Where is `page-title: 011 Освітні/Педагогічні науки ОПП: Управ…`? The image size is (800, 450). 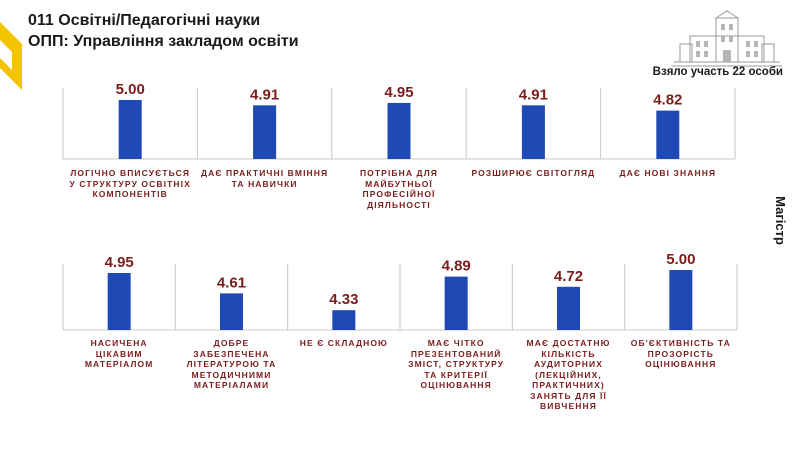 page-title: 011 Освітні/Педагогічні науки ОПП: Управ… is located at coordinates (163, 31).